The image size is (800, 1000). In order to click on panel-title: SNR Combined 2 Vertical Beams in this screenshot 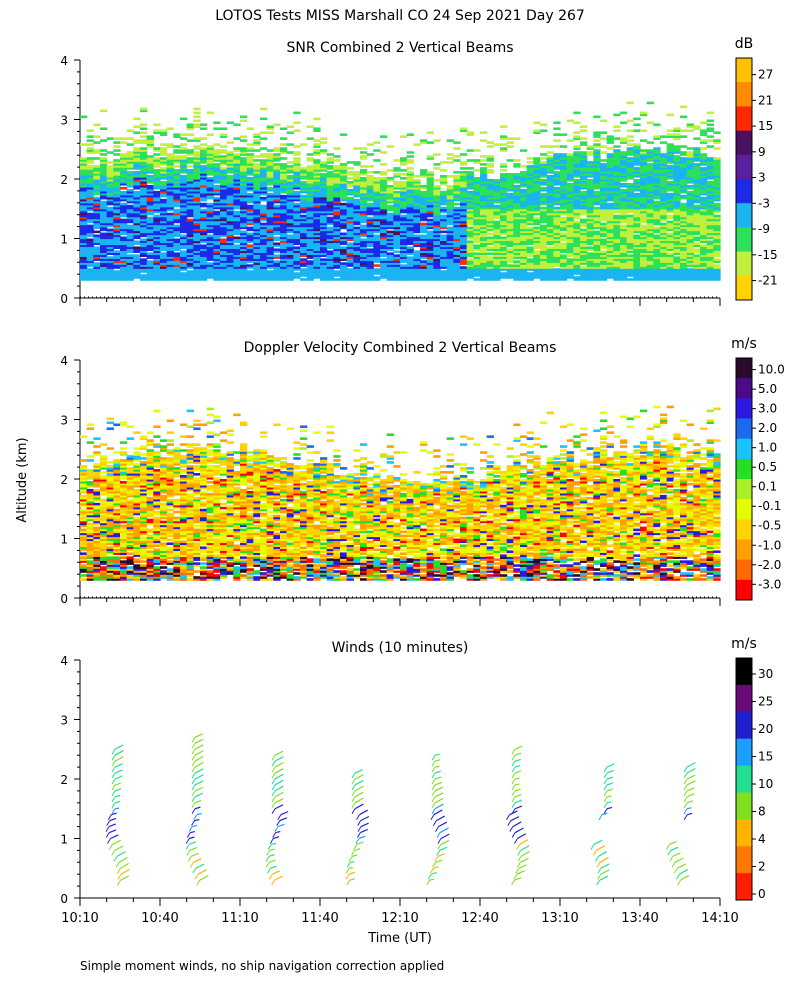, I will do `click(399, 48)`.